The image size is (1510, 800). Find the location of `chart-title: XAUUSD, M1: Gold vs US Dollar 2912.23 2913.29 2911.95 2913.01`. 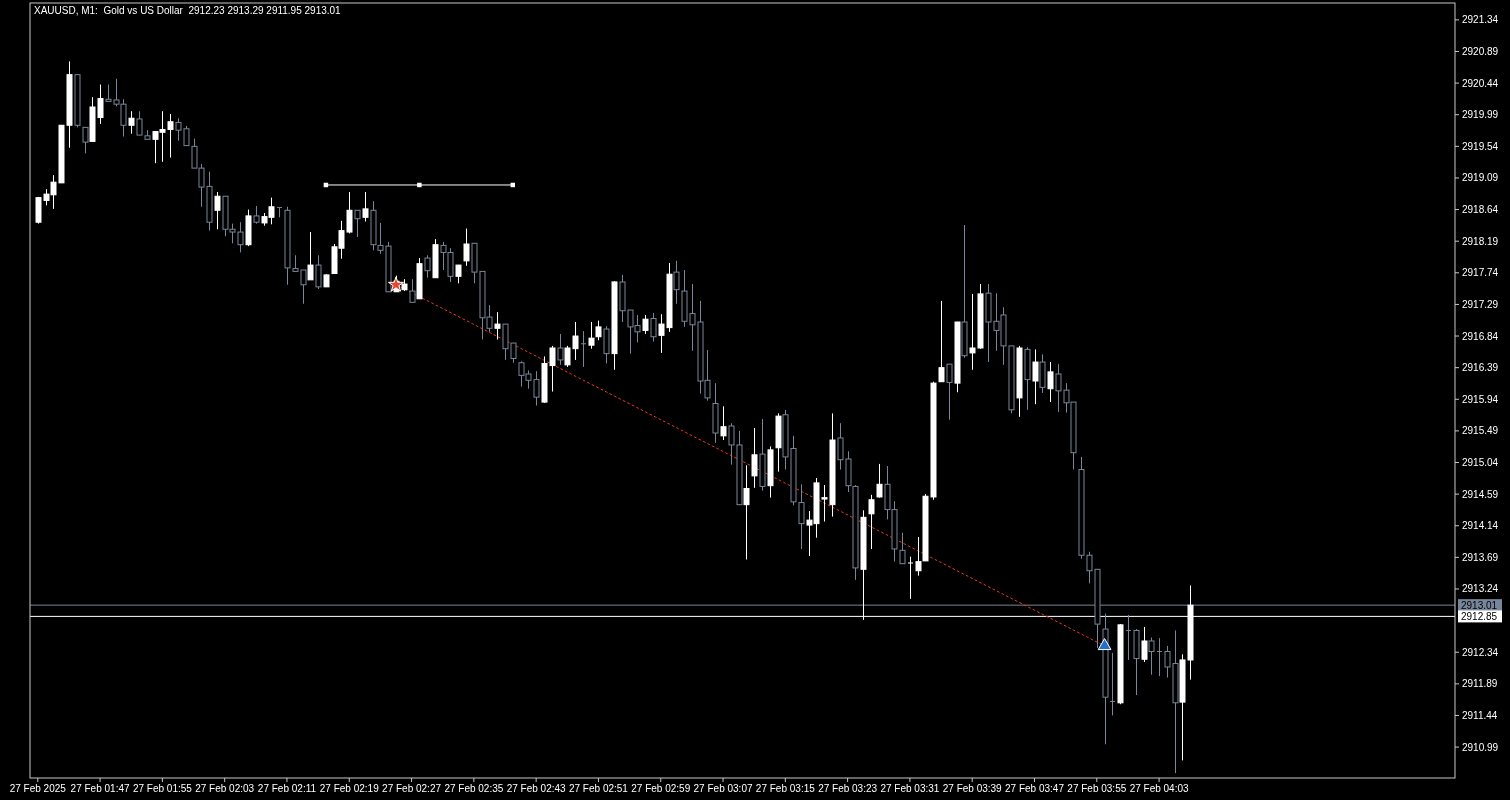

chart-title: XAUUSD, M1: Gold vs US Dollar 2912.23 2913.29 2911.95 2913.01 is located at coordinates (188, 10).